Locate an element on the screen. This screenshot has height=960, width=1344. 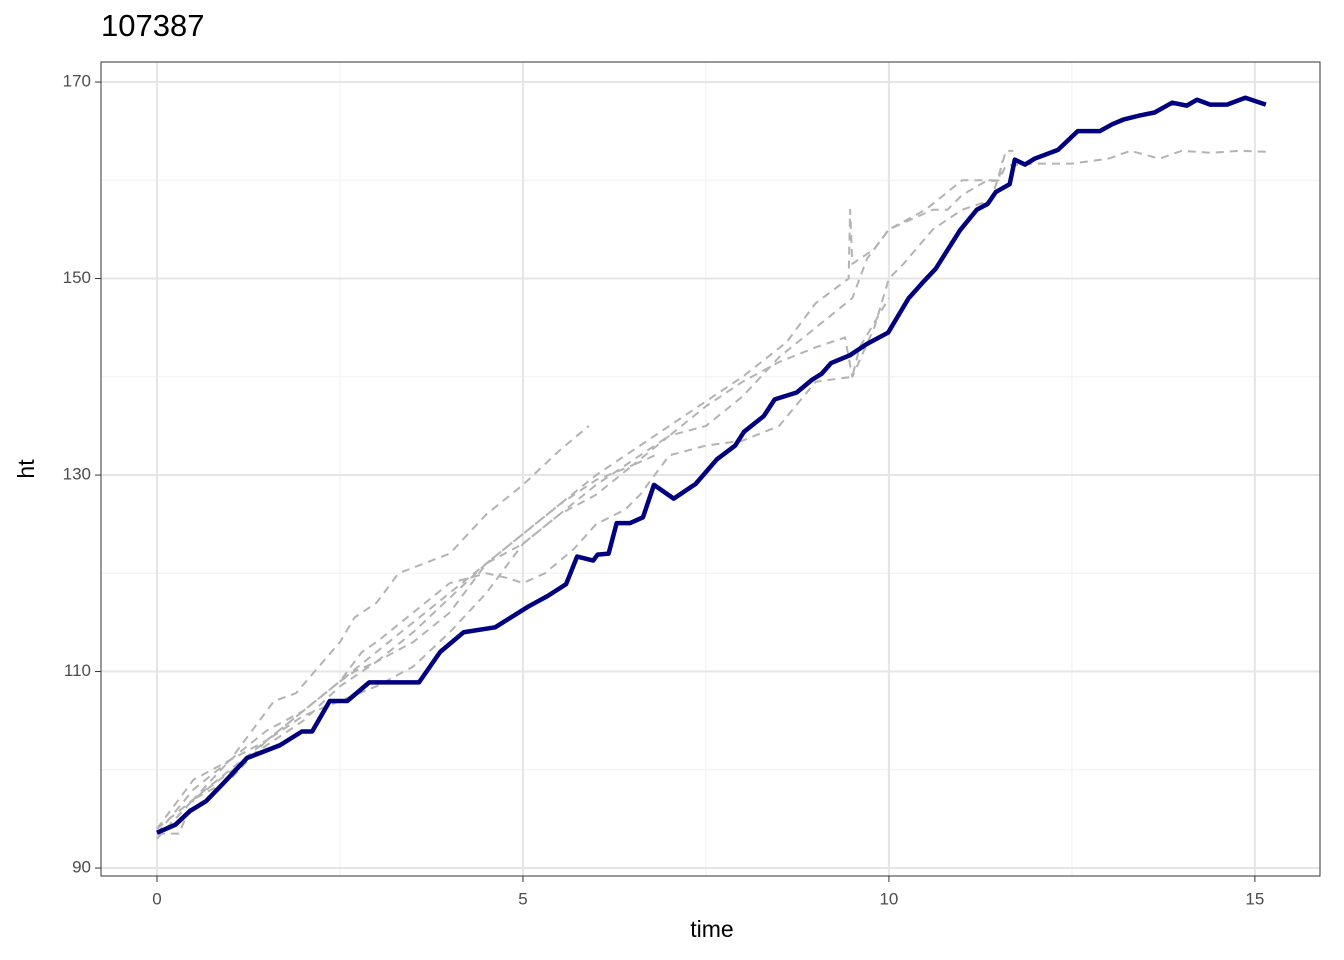
y-tick-label: 110 is located at coordinates (77, 670).